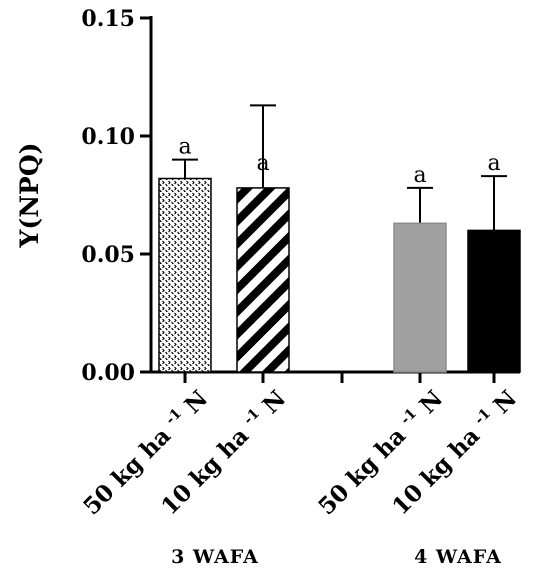  Describe the element at coordinates (108, 19) in the screenshot. I see `y-tick-label: 0.15` at that location.